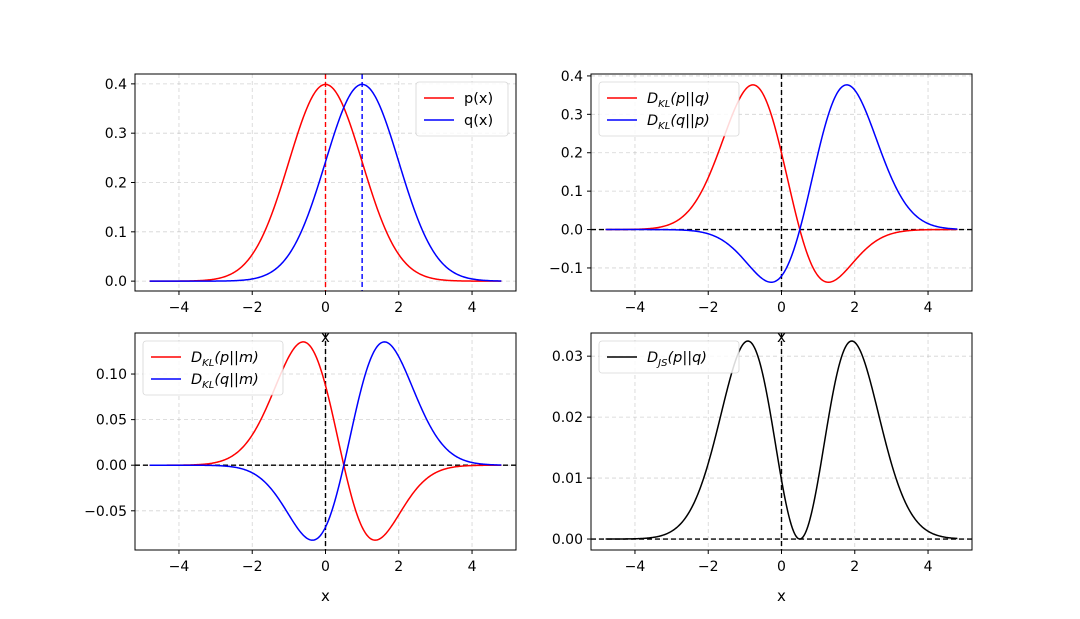 The height and width of the screenshot is (619, 1080). Describe the element at coordinates (567, 357) in the screenshot. I see `y-tick-label: 0.03` at that location.